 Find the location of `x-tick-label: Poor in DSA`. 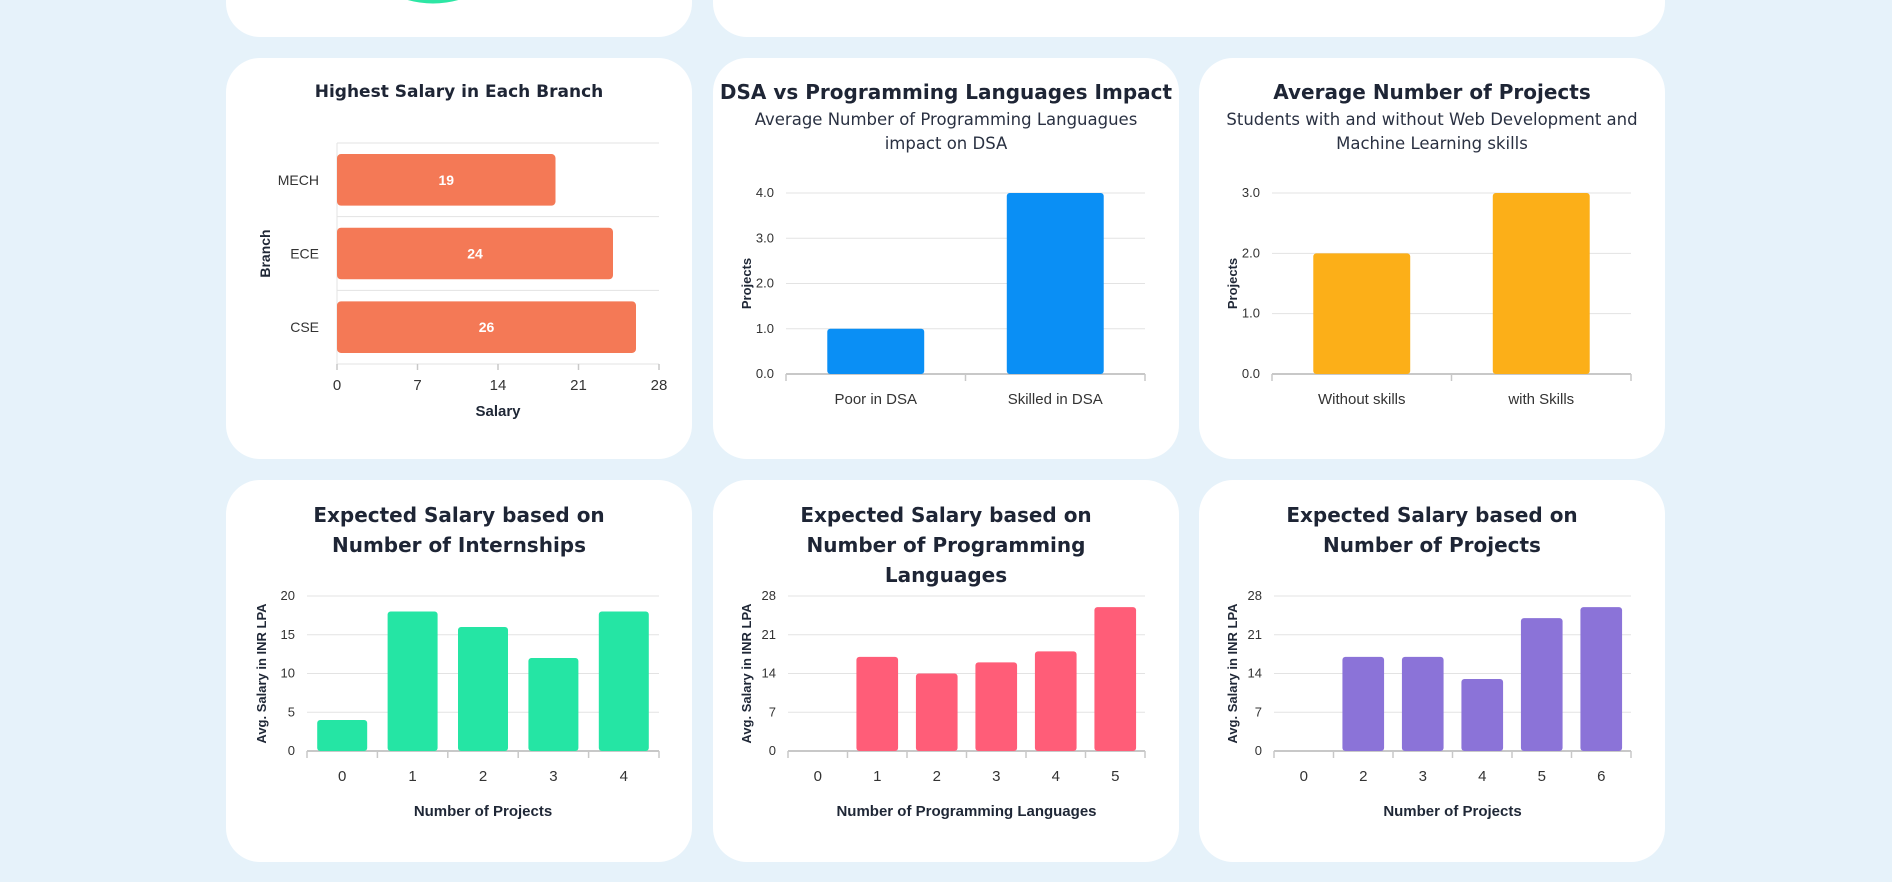

x-tick-label: Poor in DSA is located at coordinates (875, 399).